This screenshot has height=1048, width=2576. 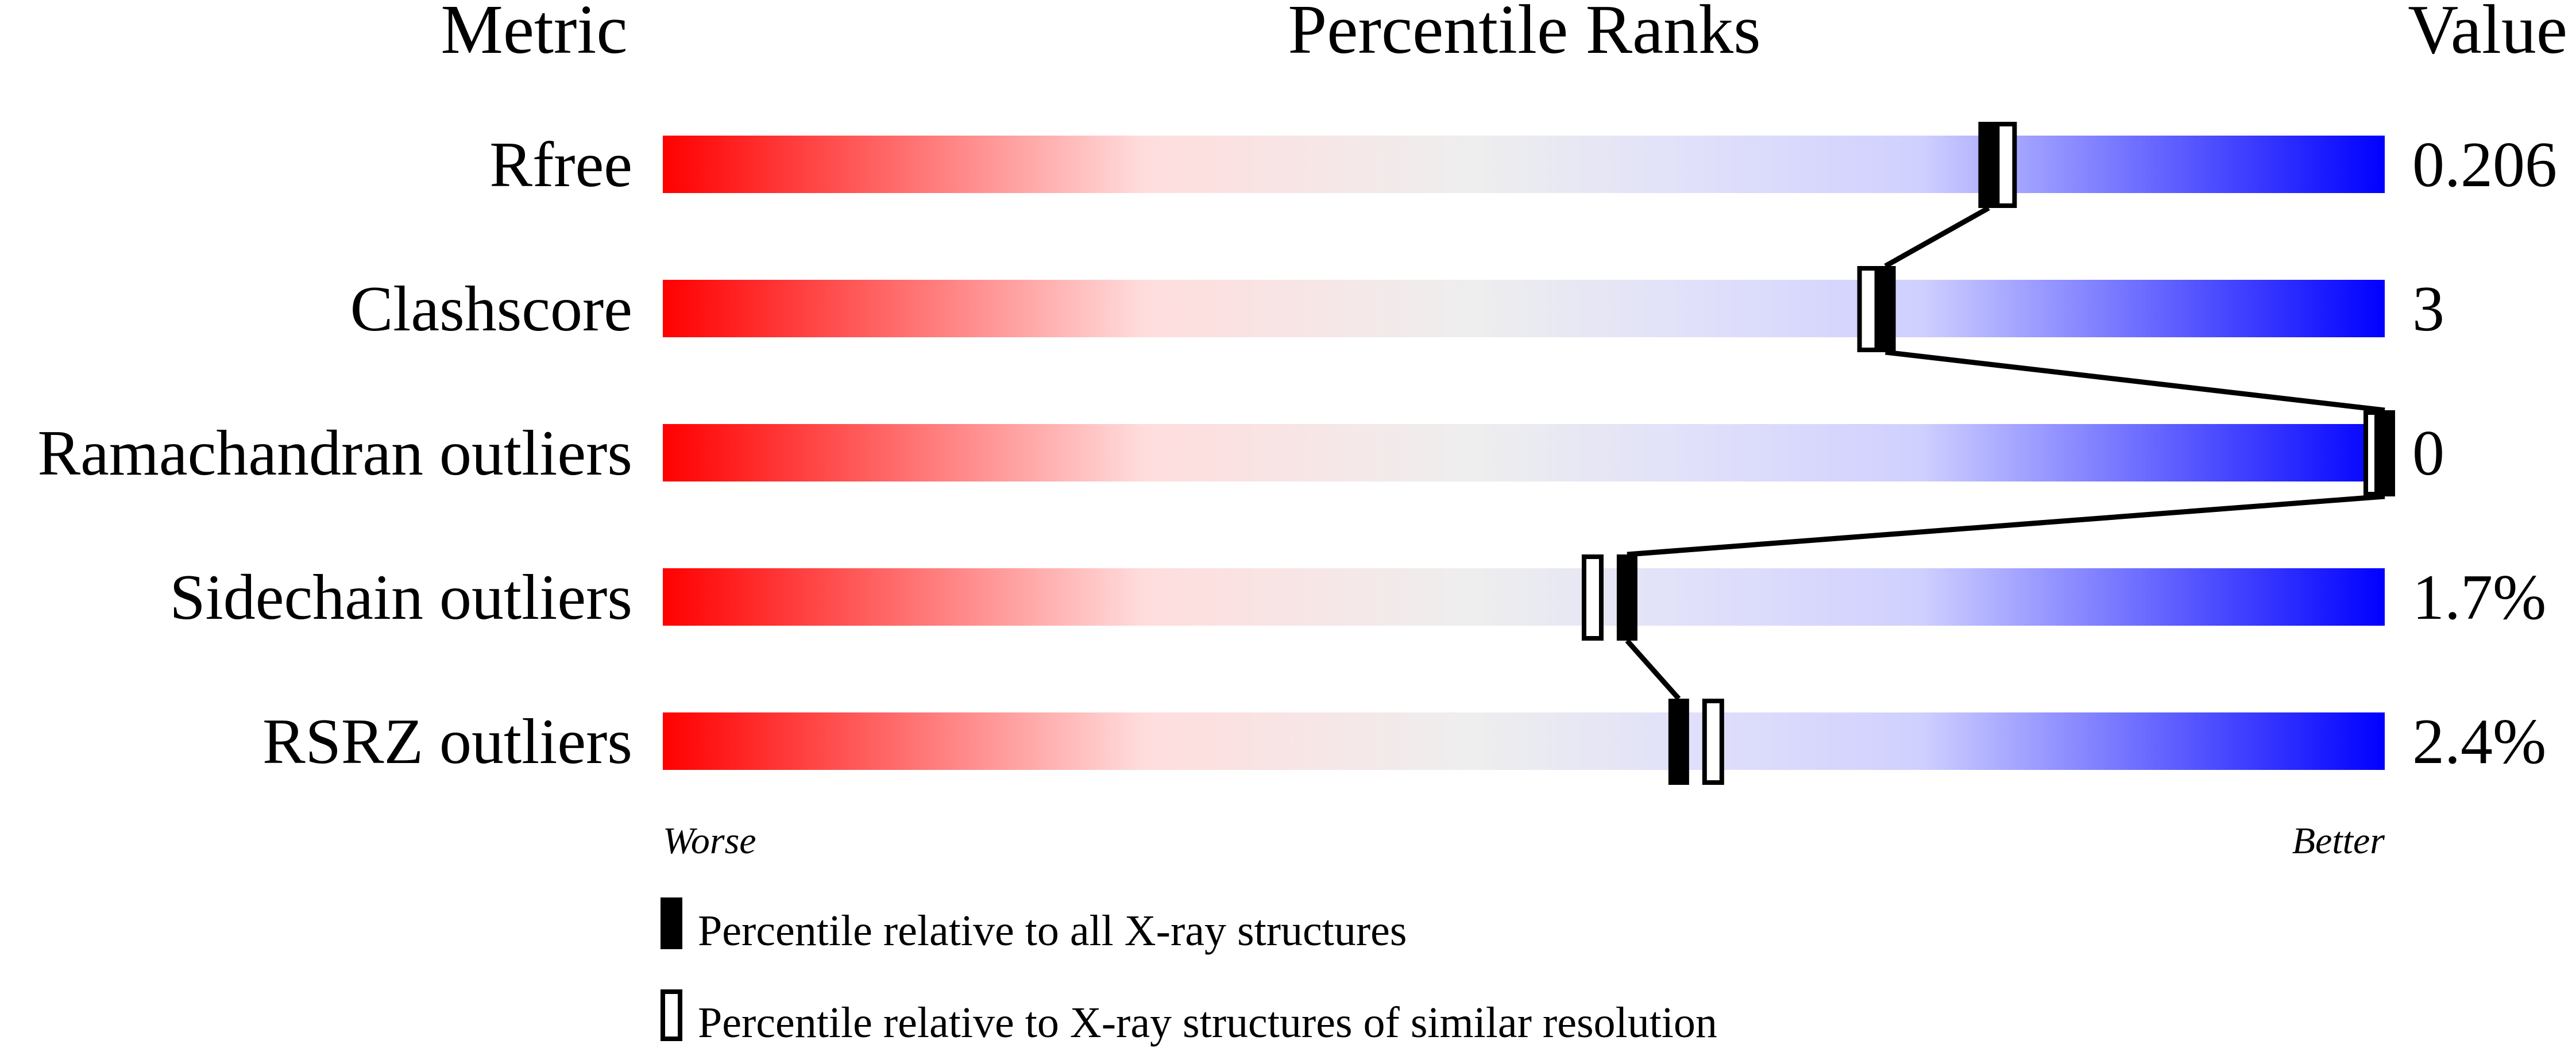 I want to click on header-value: Value, so click(x=2487, y=34).